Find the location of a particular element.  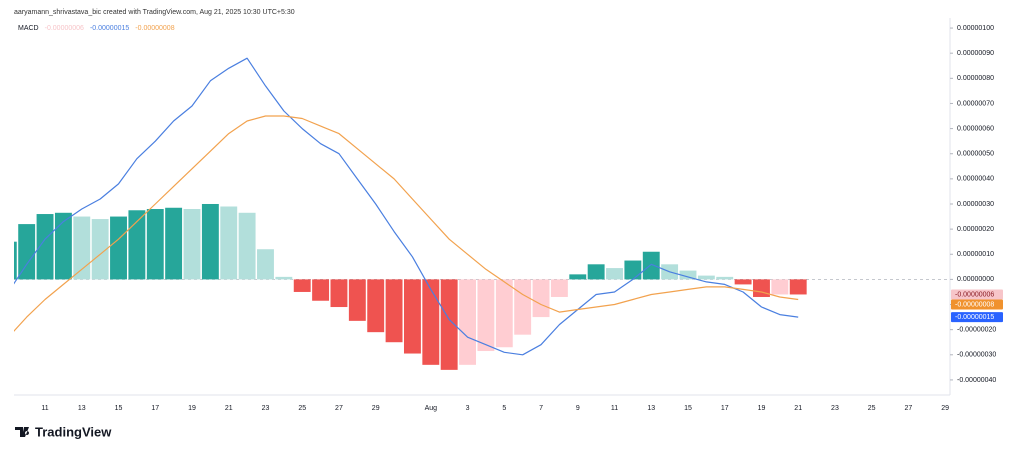

price-badge-label: -0.00000006 is located at coordinates (974, 294).